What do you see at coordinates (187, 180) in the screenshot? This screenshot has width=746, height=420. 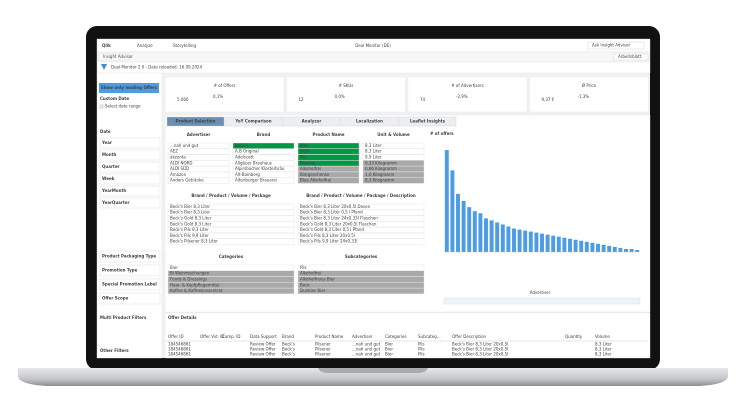 I see `list-item-label: Anders Getränke` at bounding box center [187, 180].